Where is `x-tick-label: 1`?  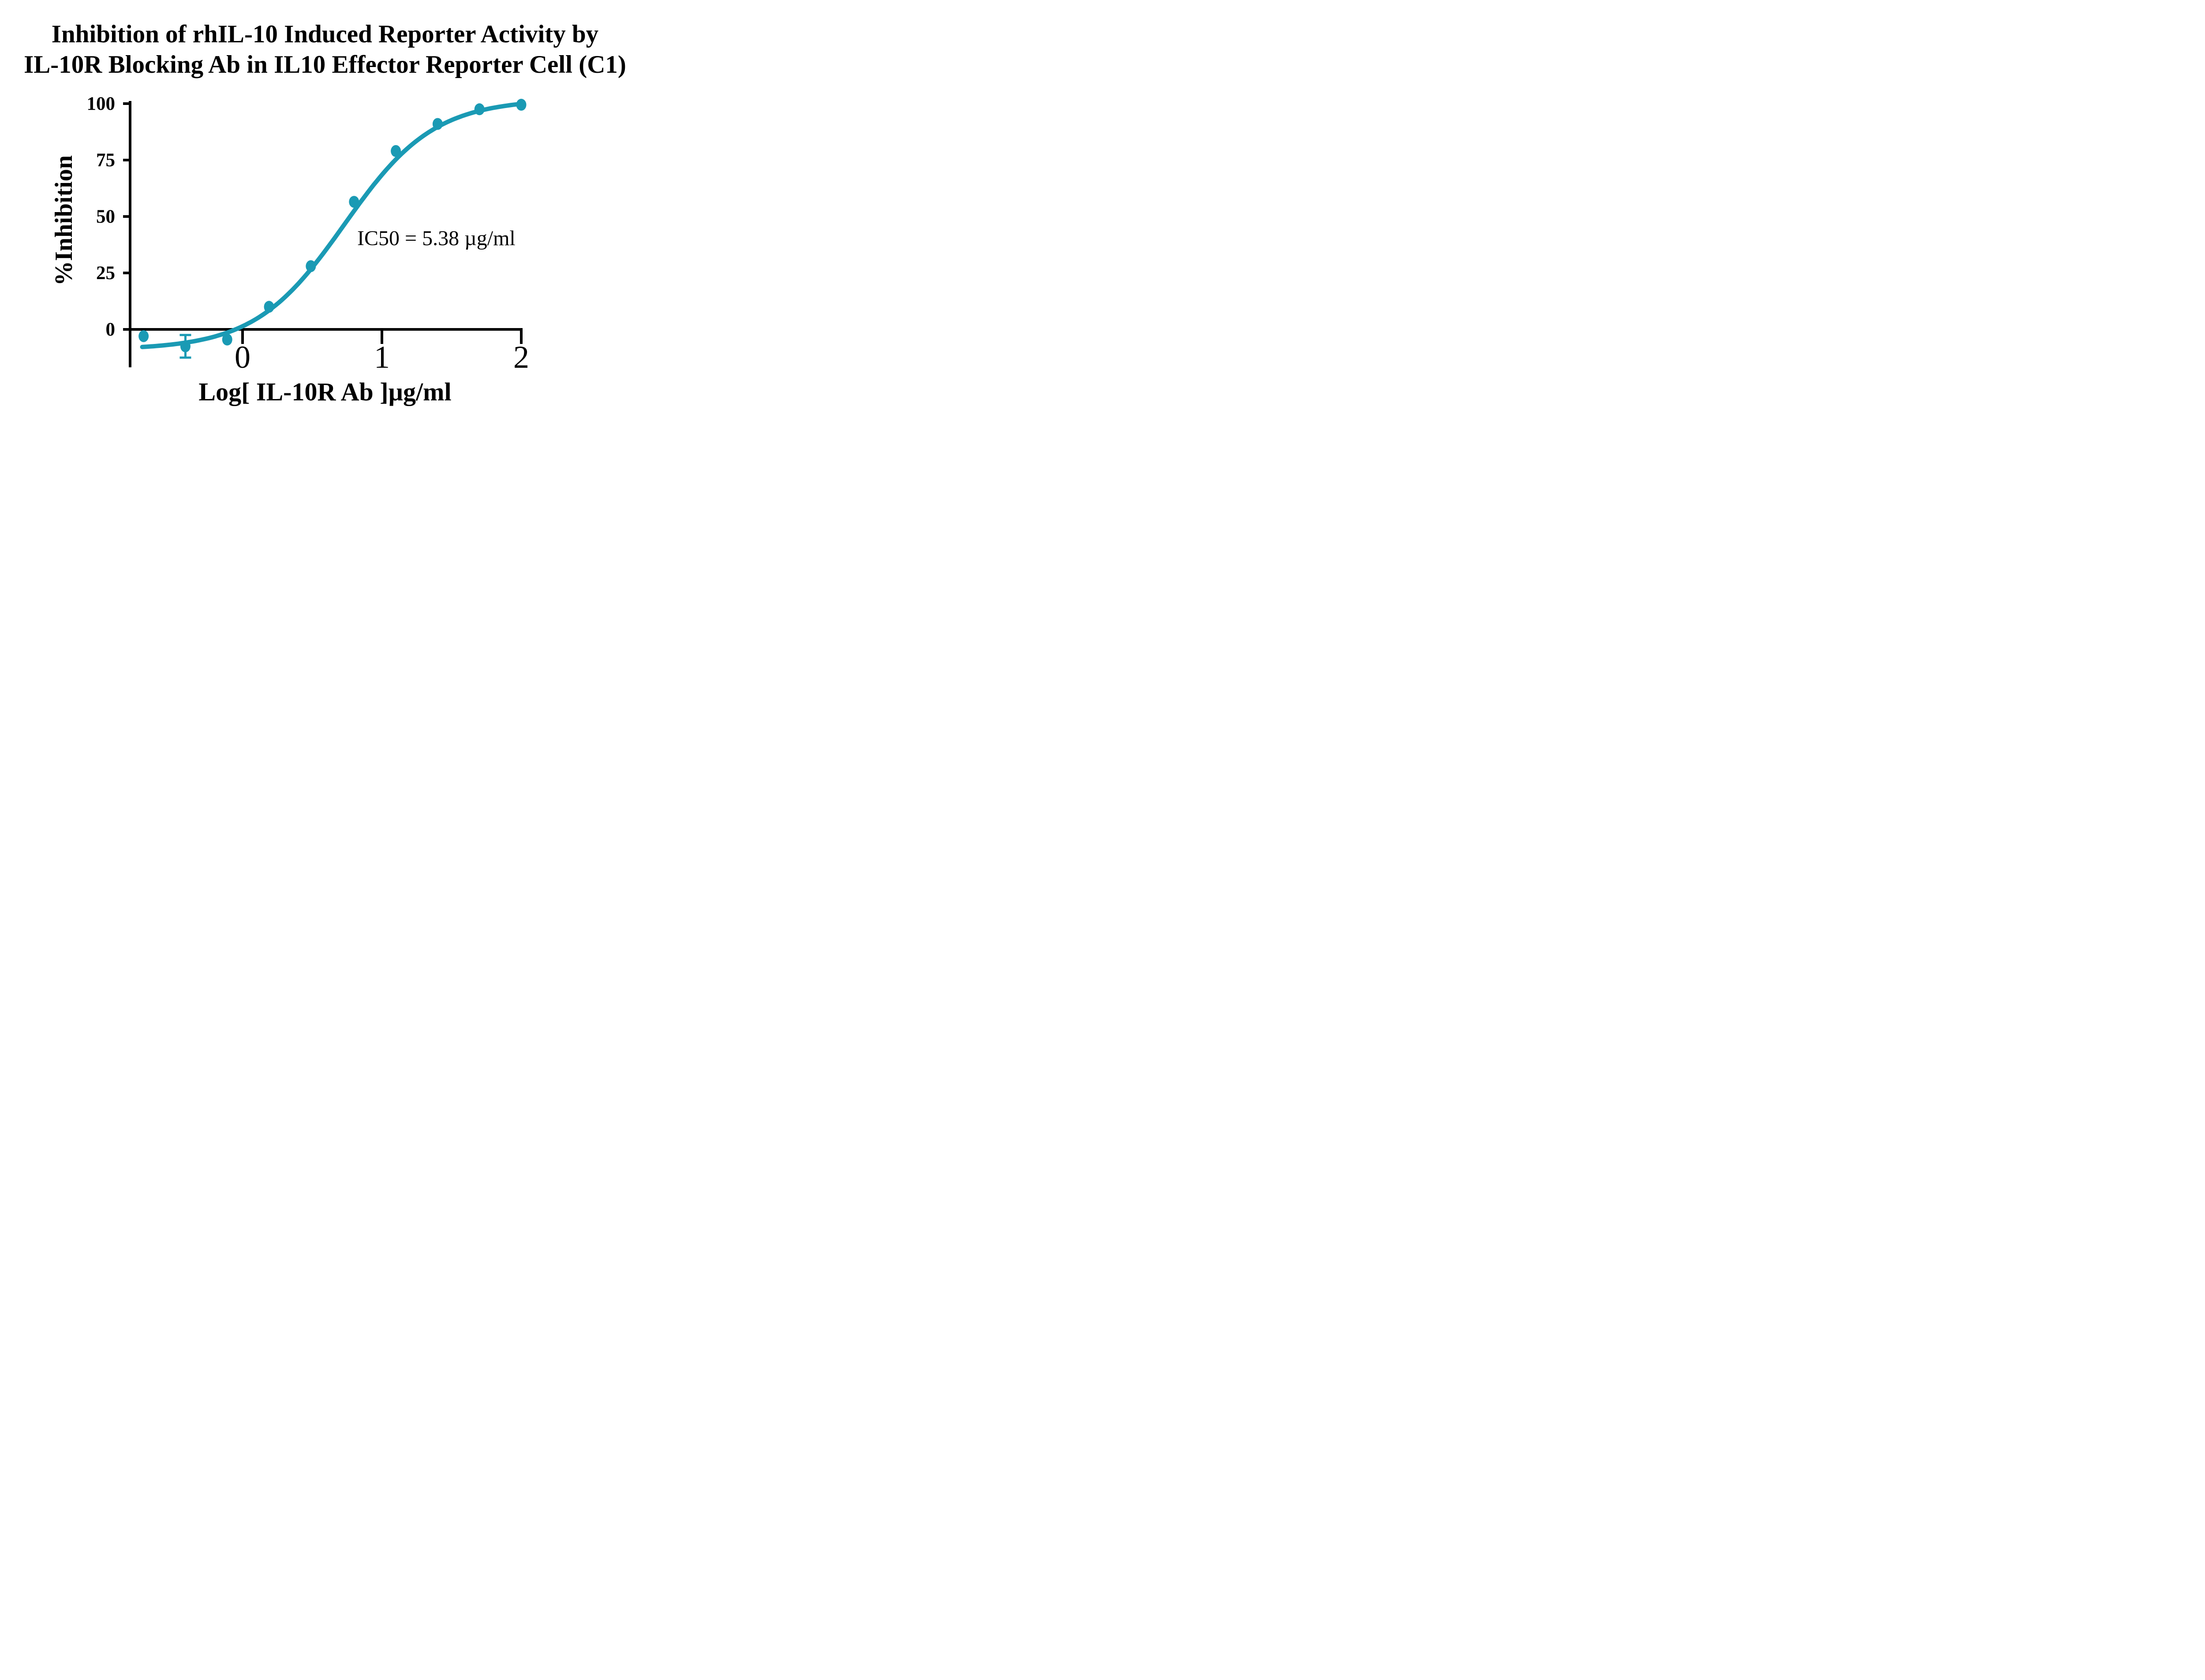 x-tick-label: 1 is located at coordinates (382, 357).